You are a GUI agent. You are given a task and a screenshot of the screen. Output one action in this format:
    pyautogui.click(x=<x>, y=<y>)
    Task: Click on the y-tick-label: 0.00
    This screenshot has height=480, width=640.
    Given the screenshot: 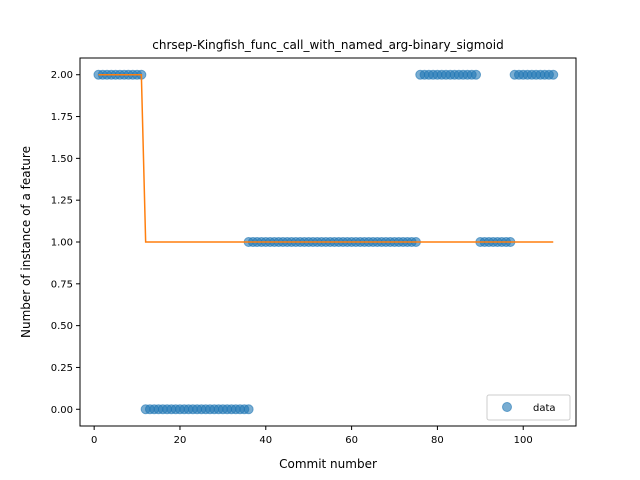 What is the action you would take?
    pyautogui.click(x=62, y=410)
    